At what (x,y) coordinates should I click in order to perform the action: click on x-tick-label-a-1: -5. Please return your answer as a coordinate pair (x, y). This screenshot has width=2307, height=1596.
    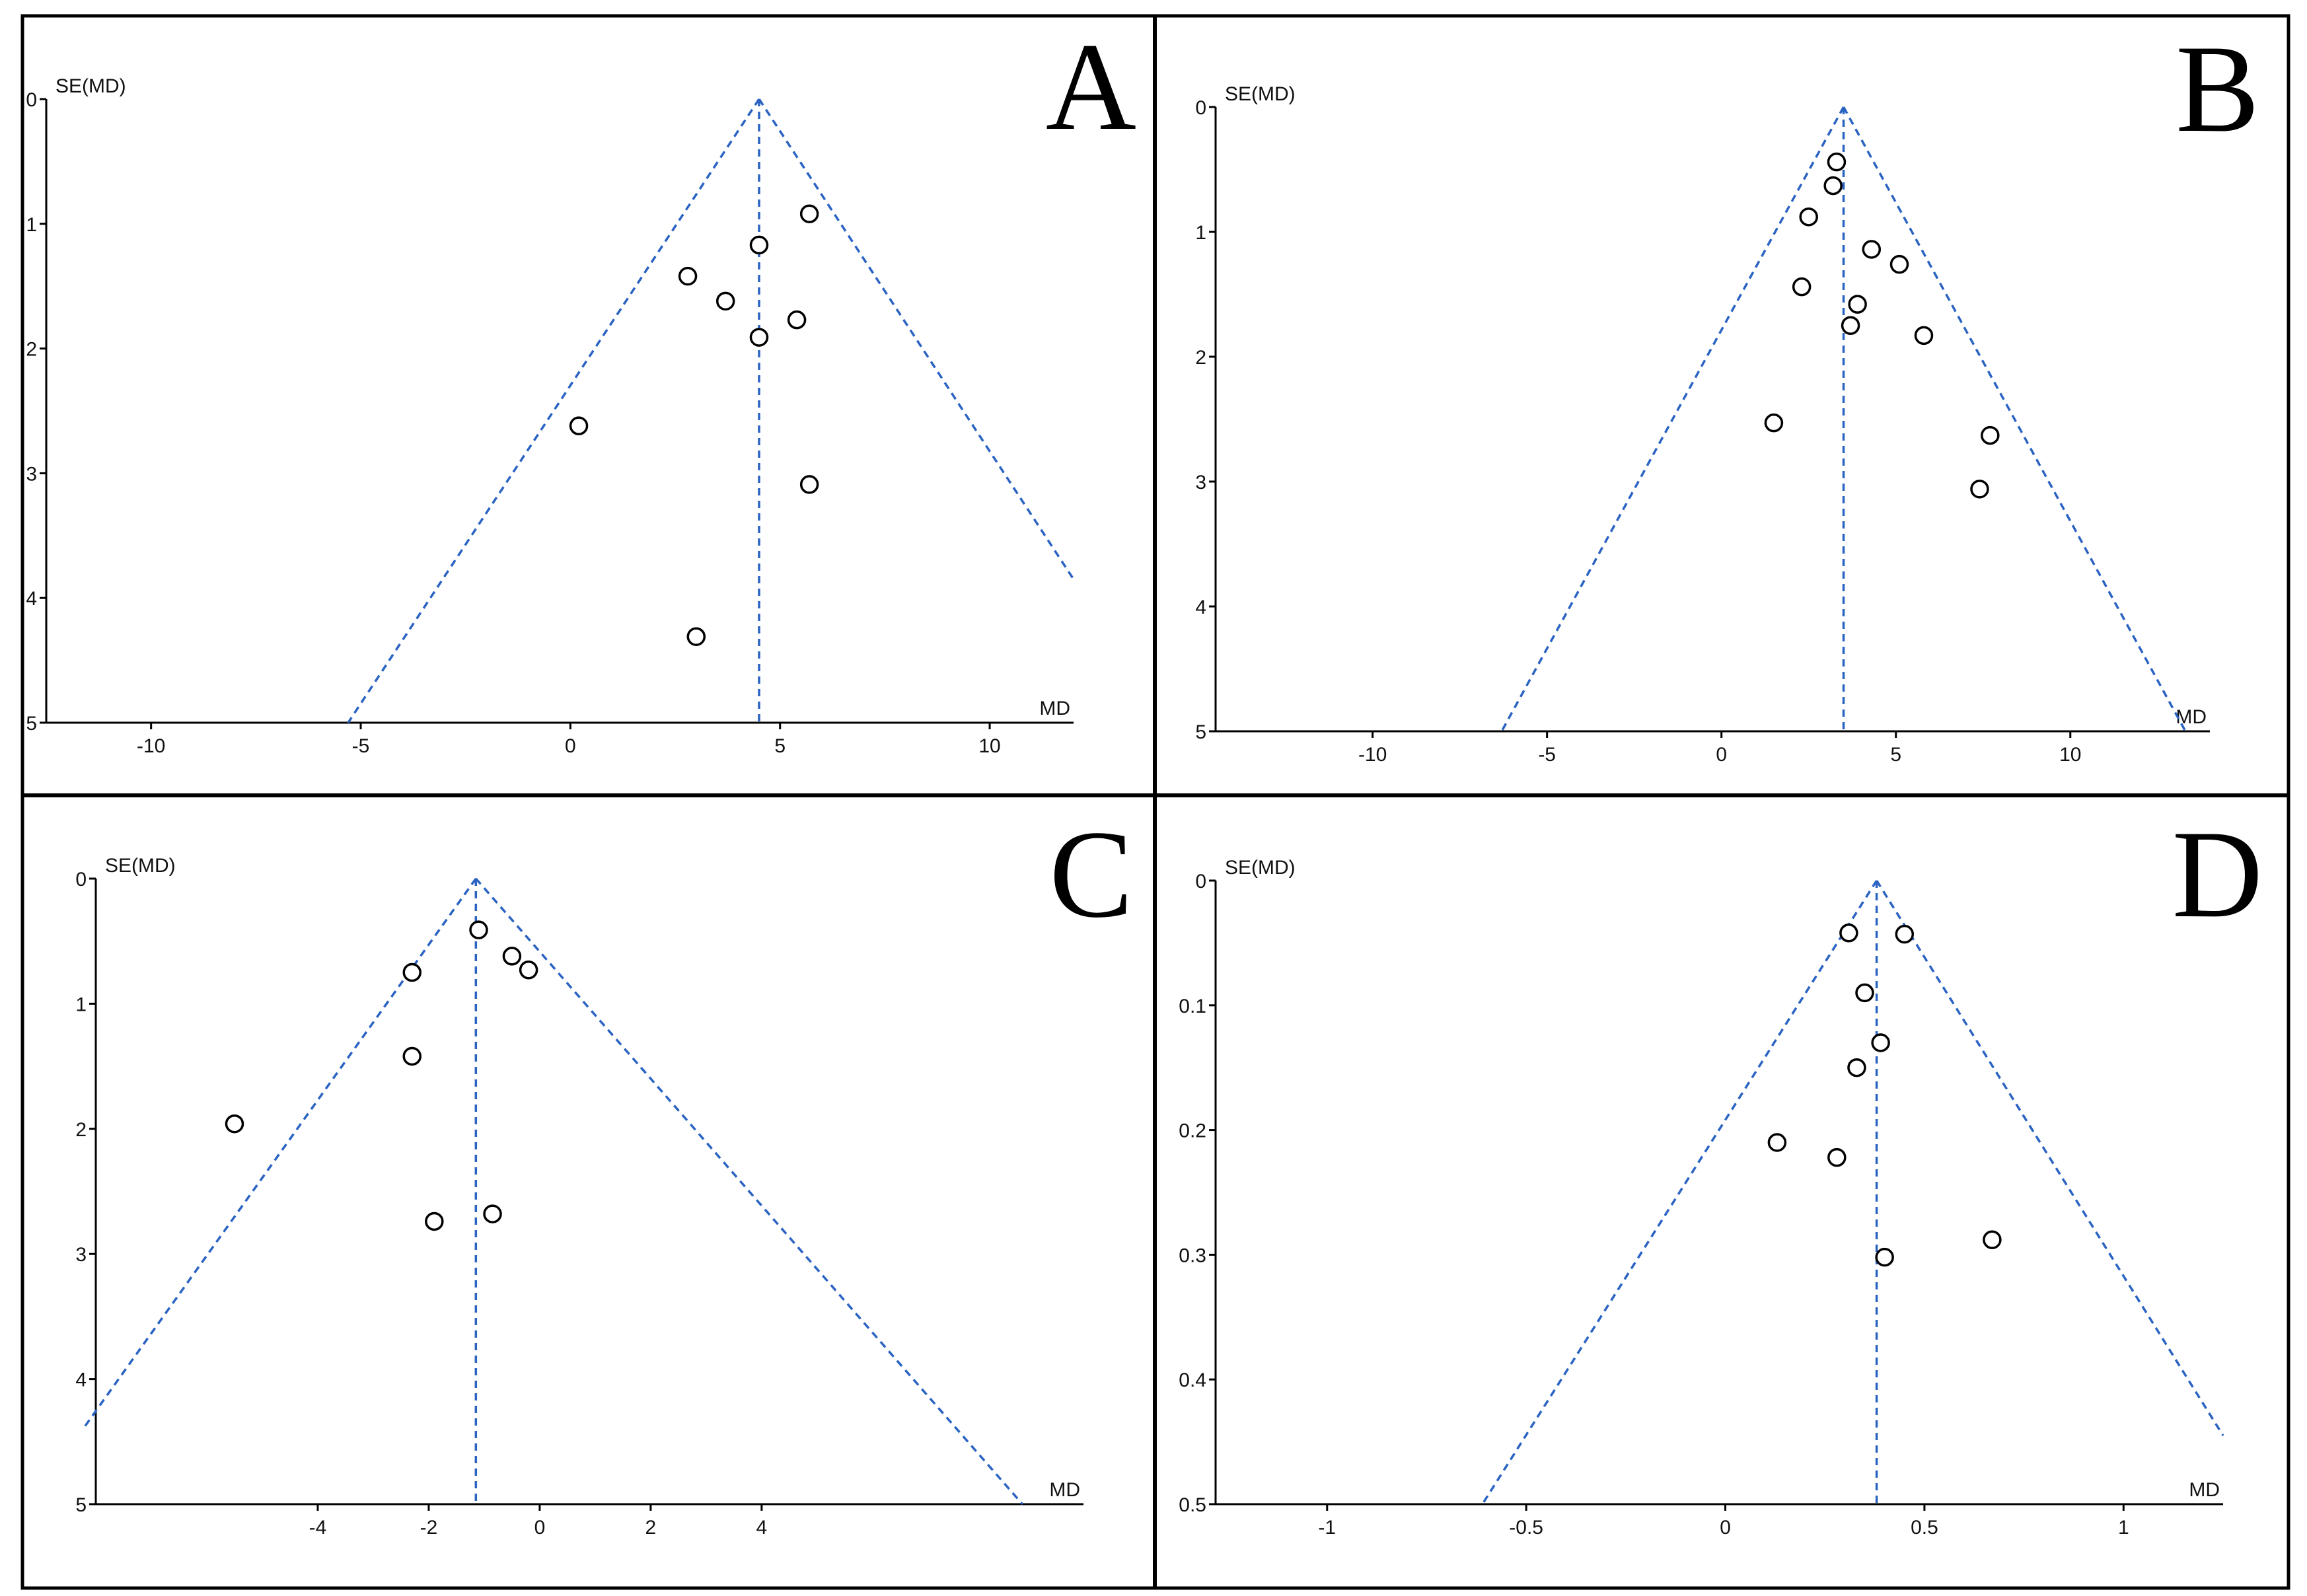
    Looking at the image, I should click on (361, 746).